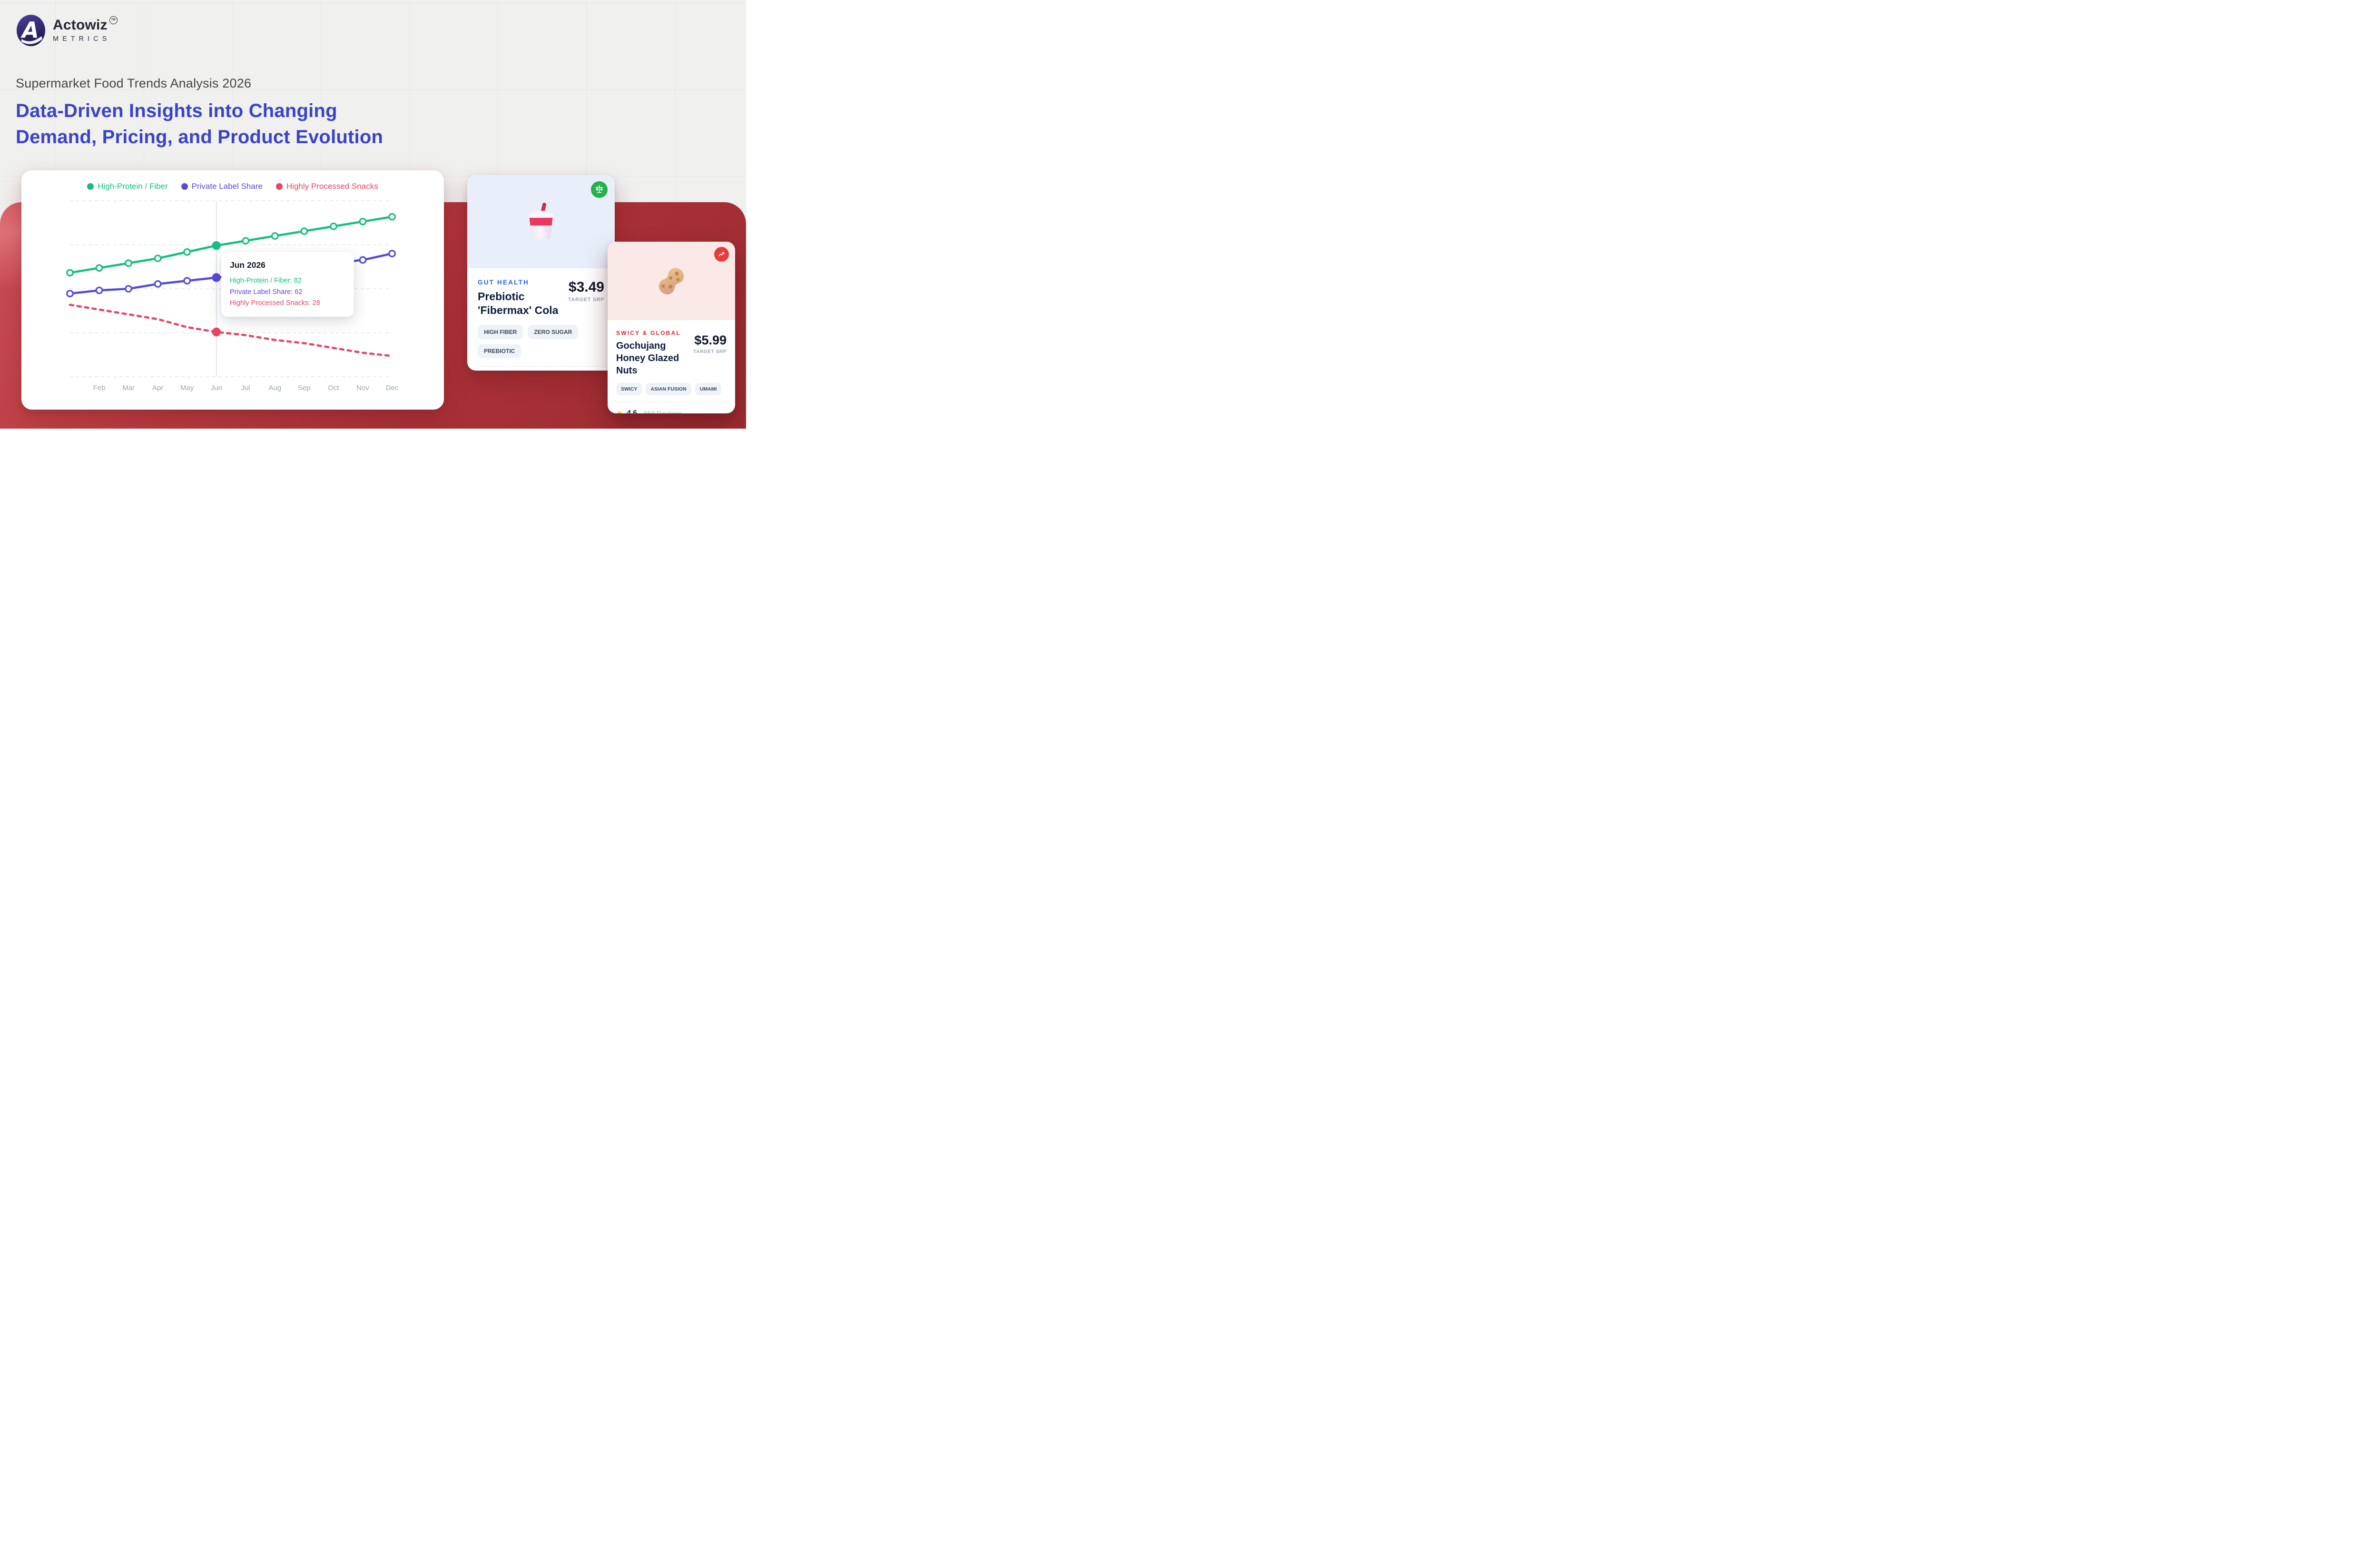 The width and height of the screenshot is (2379, 1568). I want to click on legend-item: Private Label Share, so click(222, 186).